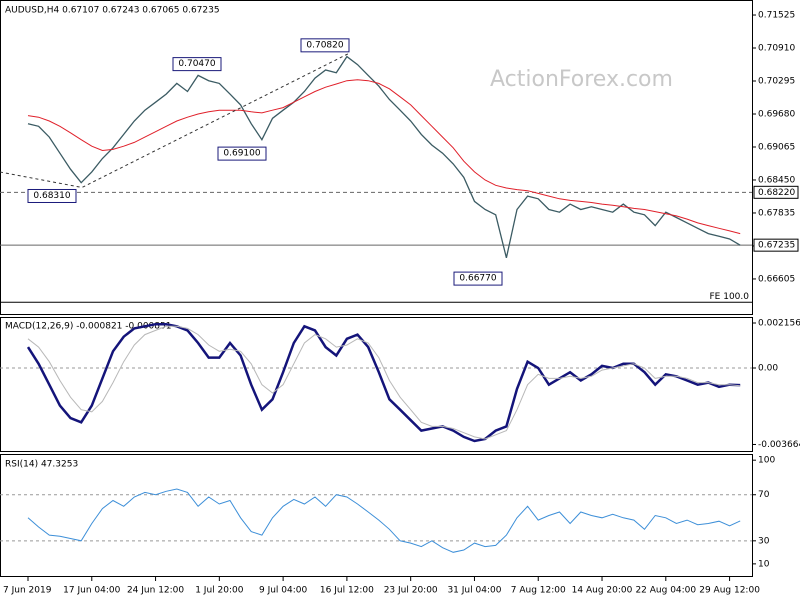  I want to click on x-tick-label: 23 Jul 20:00, so click(411, 591).